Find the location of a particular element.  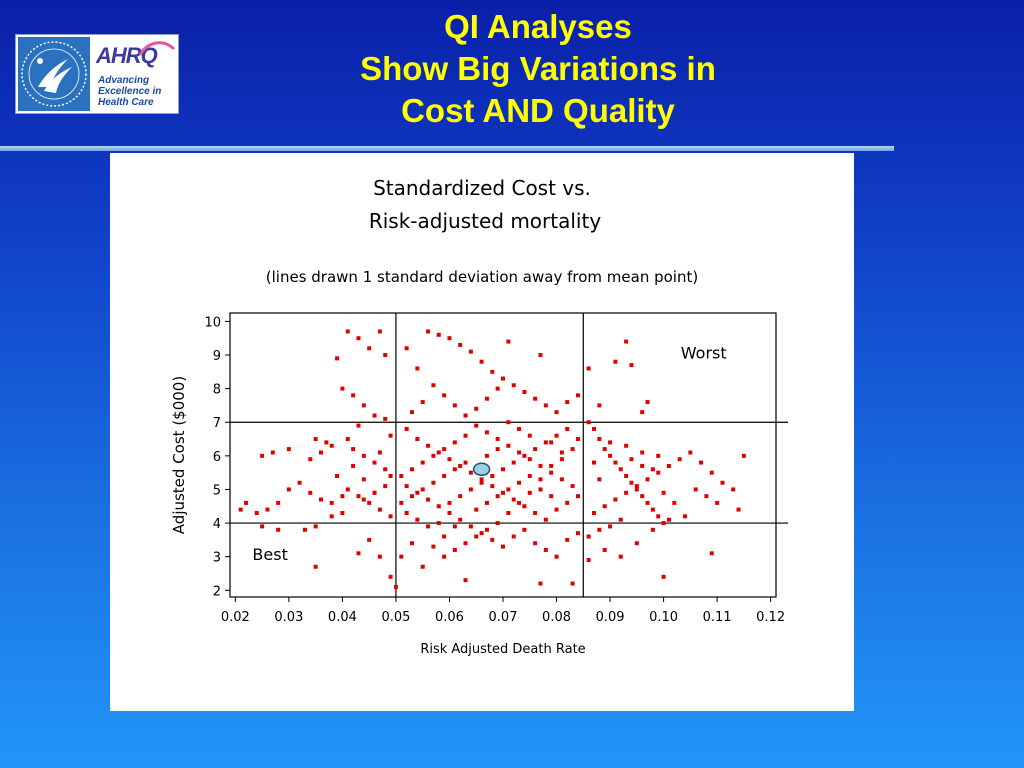

ahrq-swoosh-icon is located at coordinates (157, 48).